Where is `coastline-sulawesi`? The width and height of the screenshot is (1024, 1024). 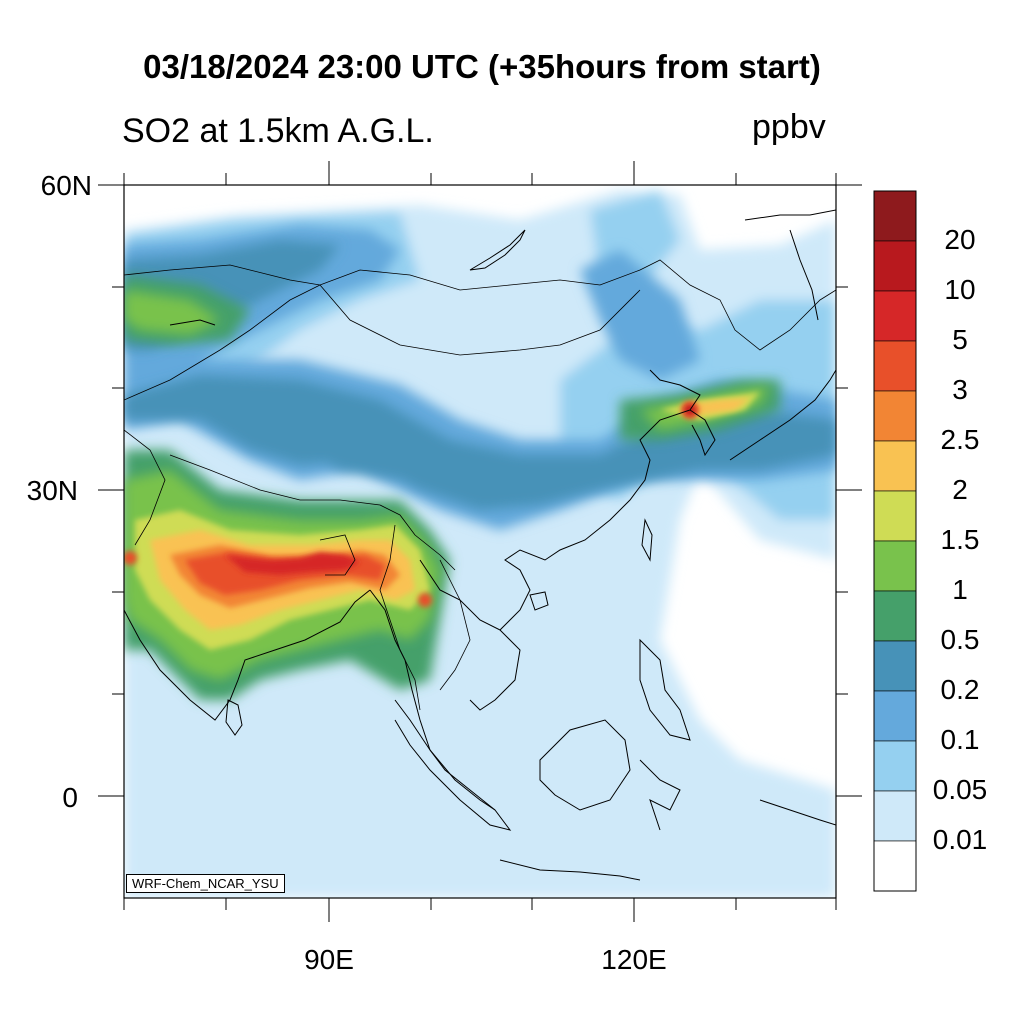
coastline-sulawesi is located at coordinates (660, 795).